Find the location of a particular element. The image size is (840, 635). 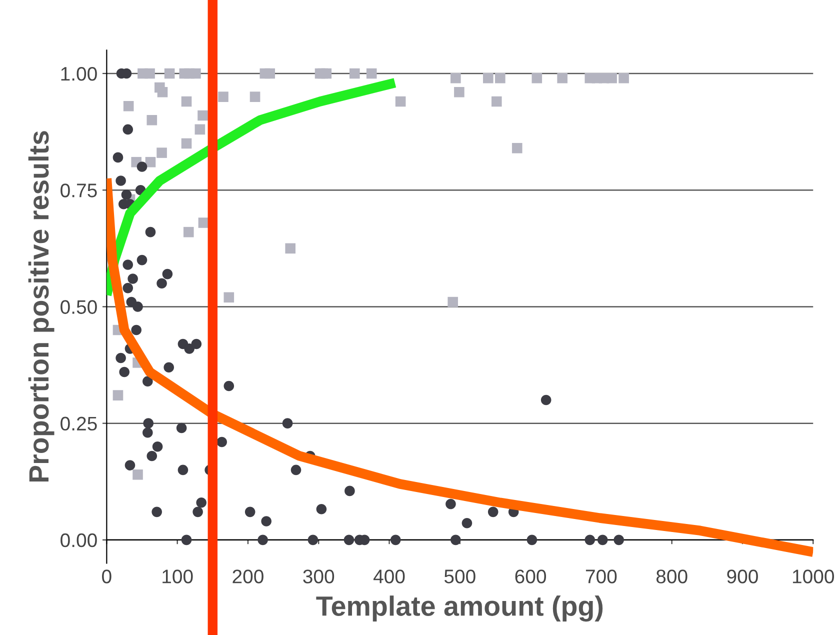

x-tick-label: 1000 is located at coordinates (813, 577).